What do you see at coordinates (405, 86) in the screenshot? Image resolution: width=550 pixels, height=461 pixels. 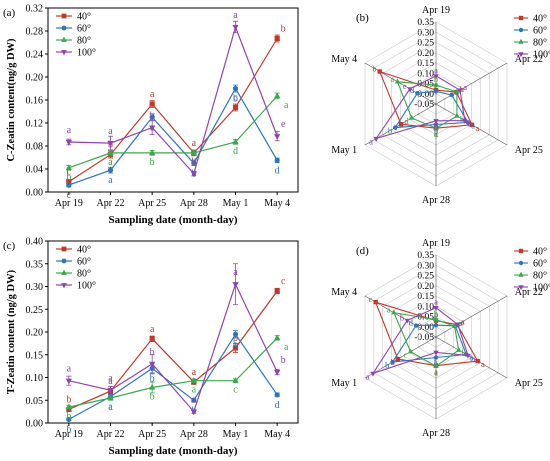 I see `radar-letter: e` at bounding box center [405, 86].